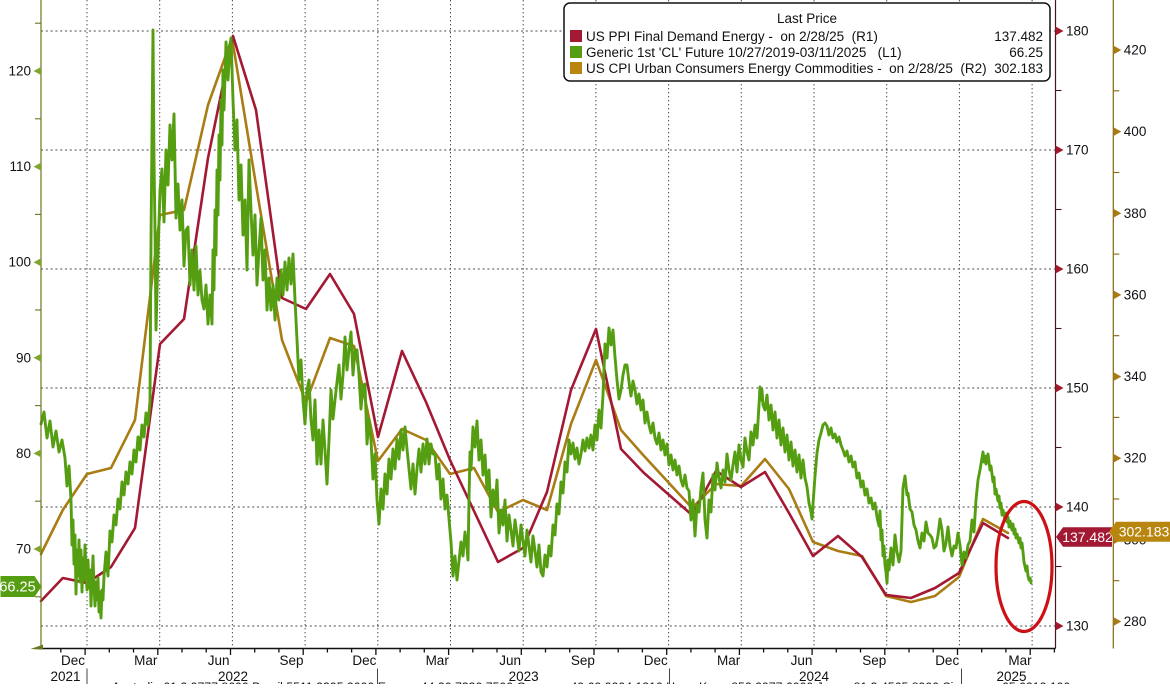  Describe the element at coordinates (1135, 376) in the screenshot. I see `svg-text: 340` at that location.